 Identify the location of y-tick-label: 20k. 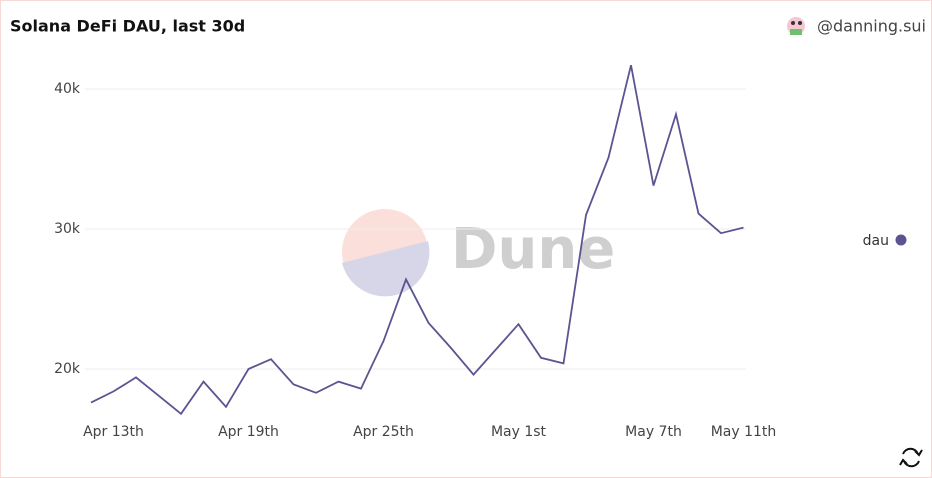
(67, 369).